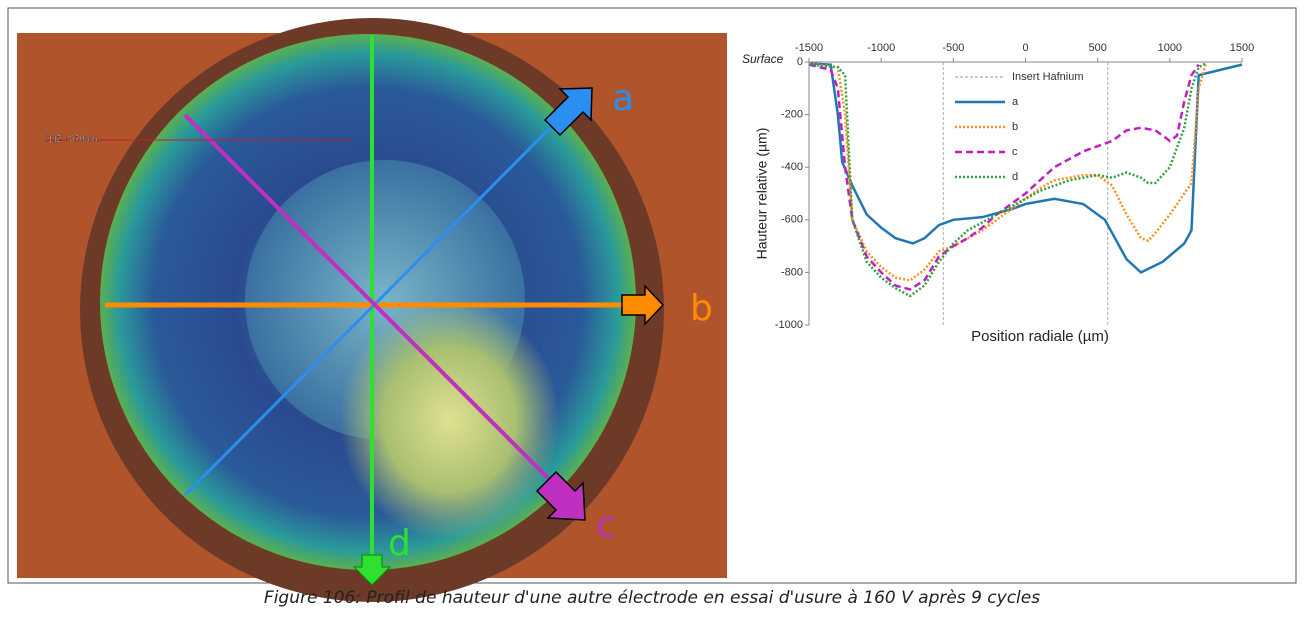 The height and width of the screenshot is (618, 1304). Describe the element at coordinates (800, 62) in the screenshot. I see `y-tick-label: 0` at that location.